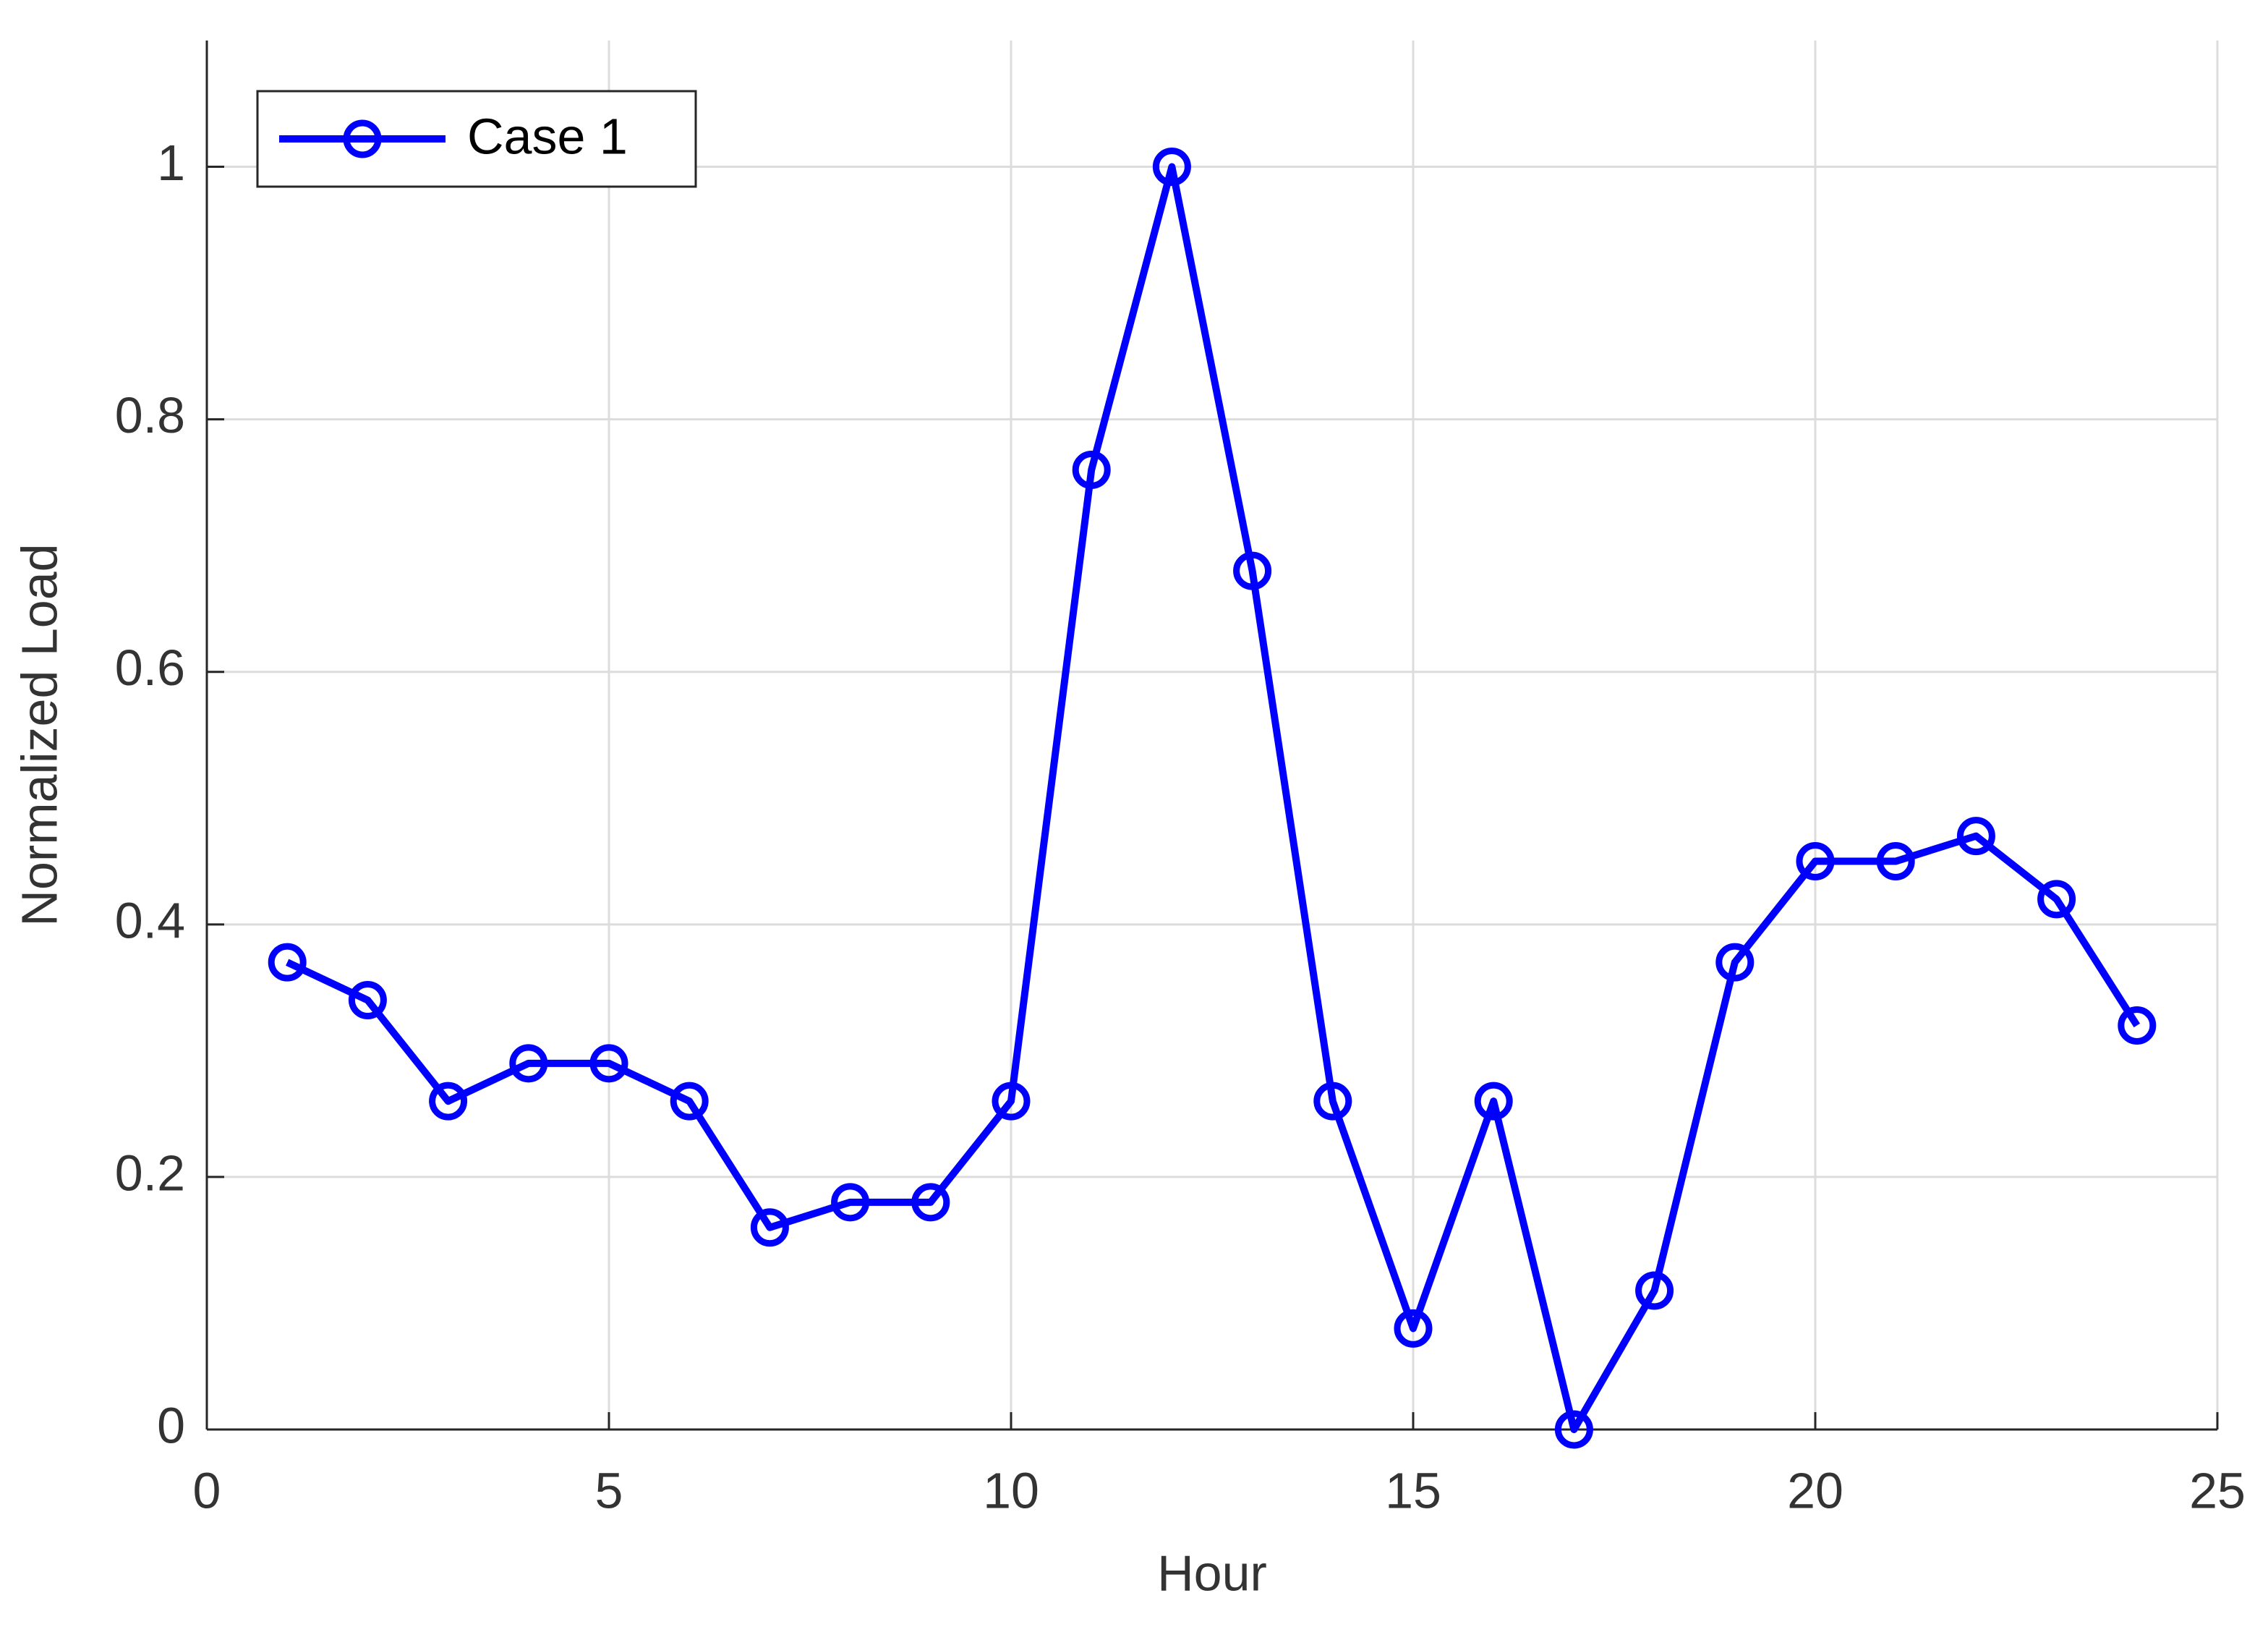 This screenshot has height=1627, width=2268. I want to click on x-tick-label: 0, so click(207, 1490).